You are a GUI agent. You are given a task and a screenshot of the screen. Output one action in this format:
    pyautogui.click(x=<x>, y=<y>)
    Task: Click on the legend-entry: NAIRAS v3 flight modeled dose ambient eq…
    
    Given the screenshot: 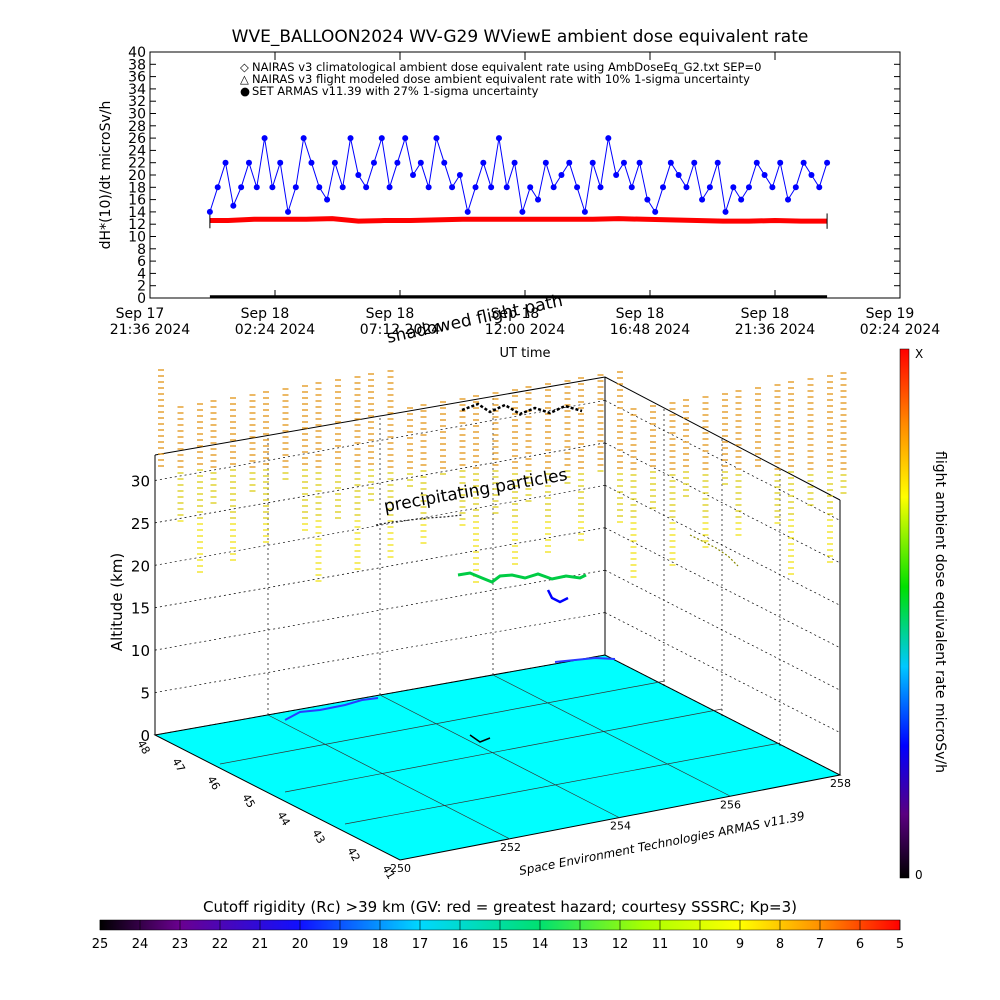 What is the action you would take?
    pyautogui.click(x=501, y=79)
    